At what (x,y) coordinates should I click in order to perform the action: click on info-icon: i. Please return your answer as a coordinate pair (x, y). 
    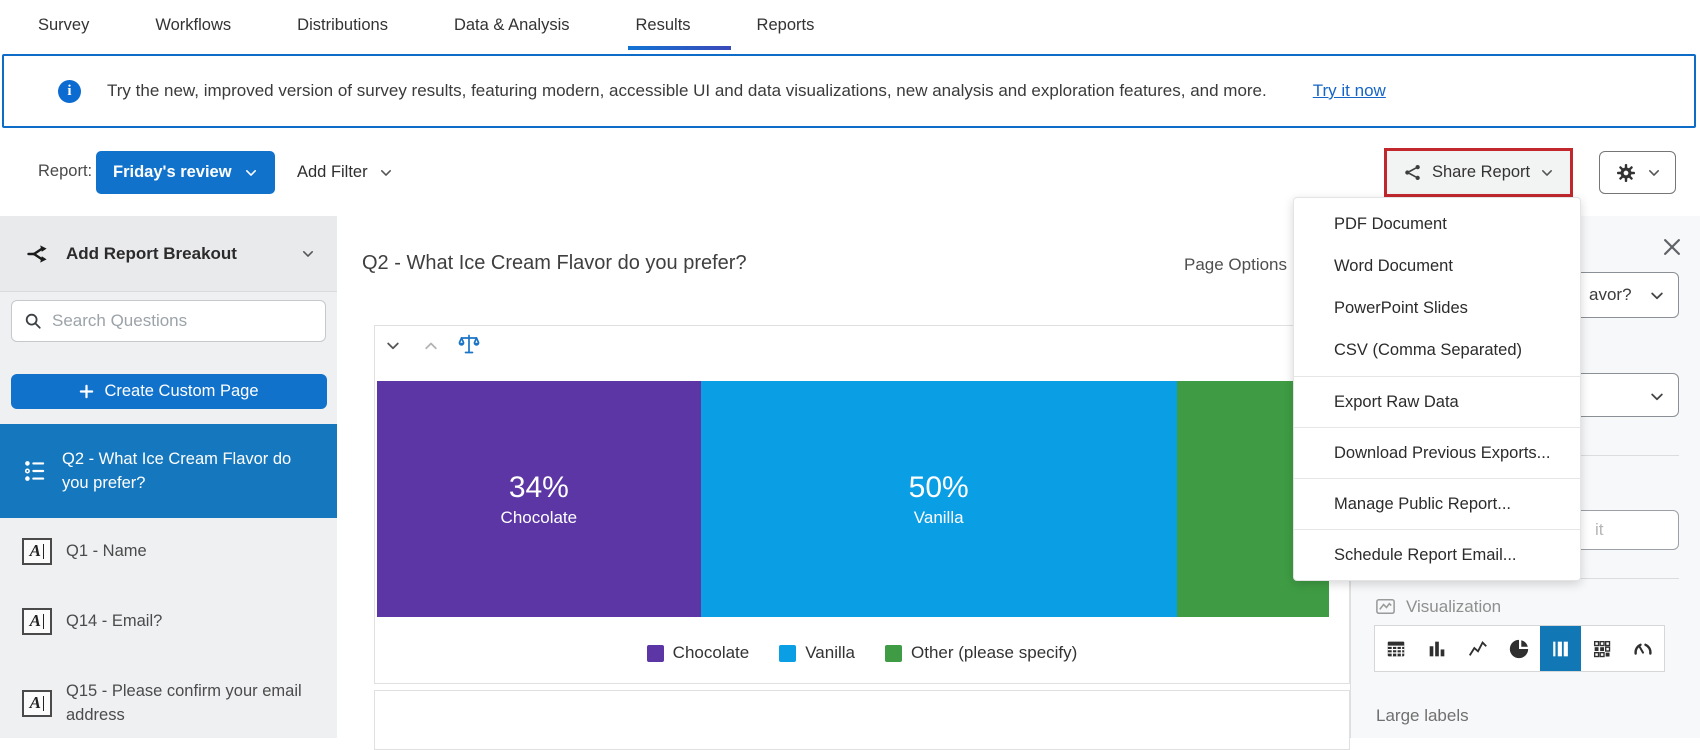
    Looking at the image, I should click on (69, 91).